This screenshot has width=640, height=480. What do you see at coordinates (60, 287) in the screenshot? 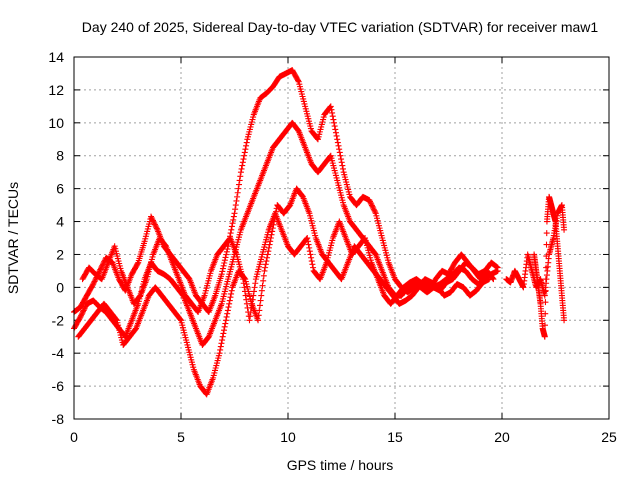
I see `y-tick-label-4: 0` at bounding box center [60, 287].